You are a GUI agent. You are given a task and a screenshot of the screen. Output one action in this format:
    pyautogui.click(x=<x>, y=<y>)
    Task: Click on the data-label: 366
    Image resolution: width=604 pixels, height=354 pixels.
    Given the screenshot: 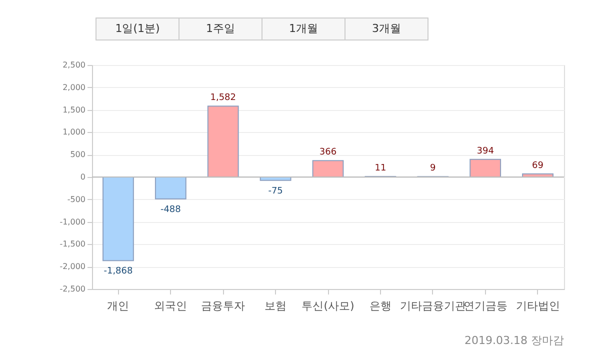 What is the action you would take?
    pyautogui.click(x=328, y=153)
    